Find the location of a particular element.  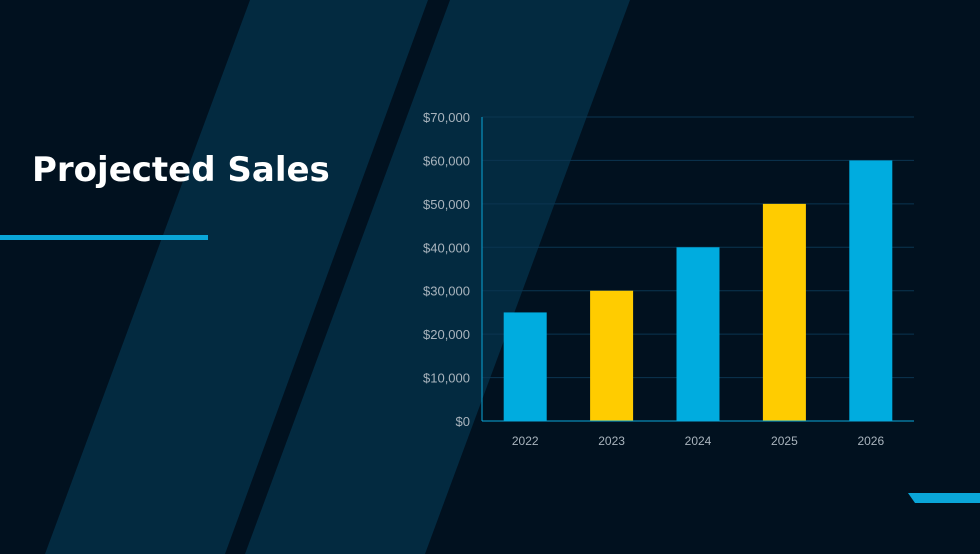

bar-2025 is located at coordinates (784, 312).